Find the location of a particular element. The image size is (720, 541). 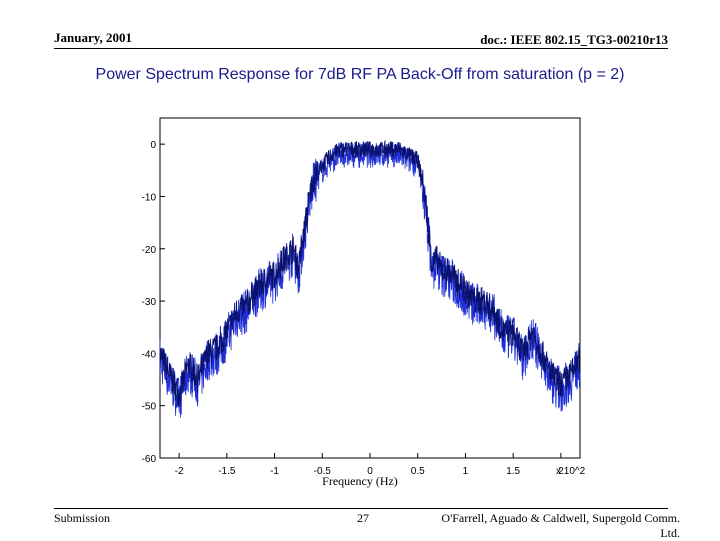

x-multiplier-label: x 10^2 is located at coordinates (571, 471).